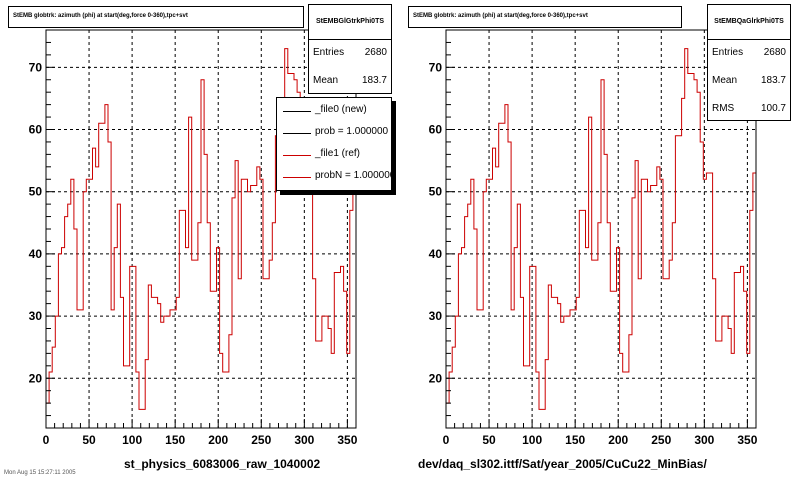 The height and width of the screenshot is (480, 800). What do you see at coordinates (350, 52) in the screenshot?
I see `left-stats-entries: Entries 2680` at bounding box center [350, 52].